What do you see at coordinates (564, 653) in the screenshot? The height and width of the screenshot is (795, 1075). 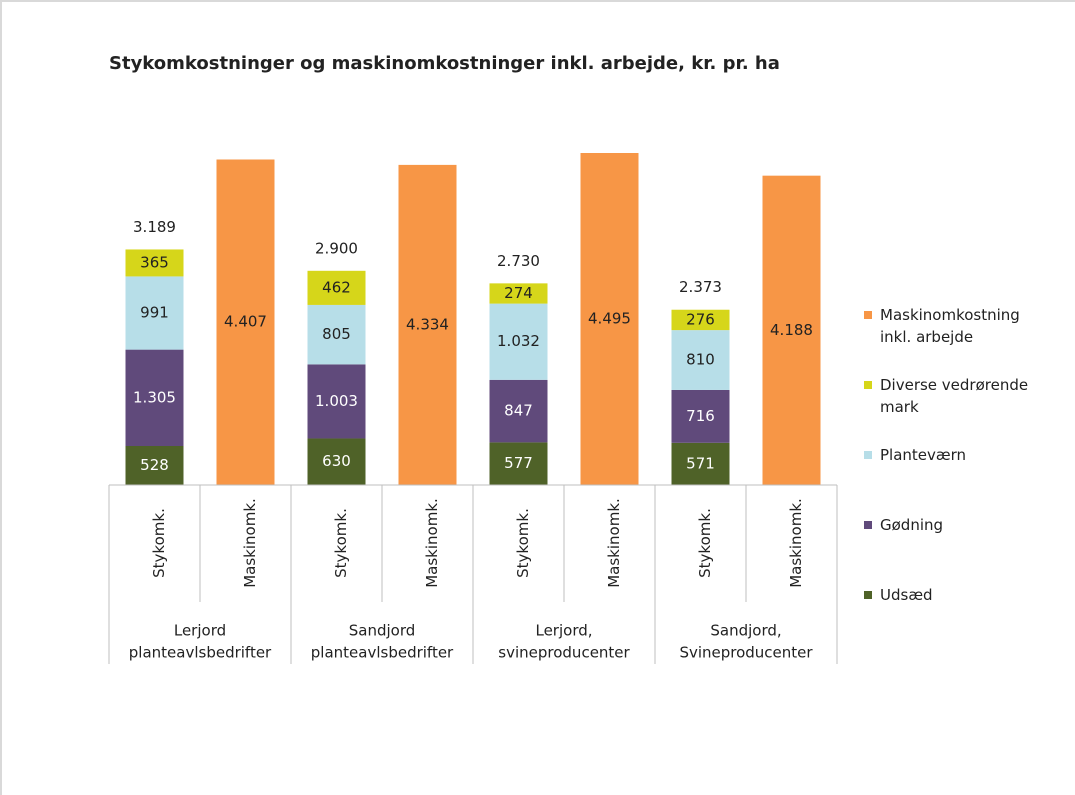 I see `group-label: svineproducenter` at bounding box center [564, 653].